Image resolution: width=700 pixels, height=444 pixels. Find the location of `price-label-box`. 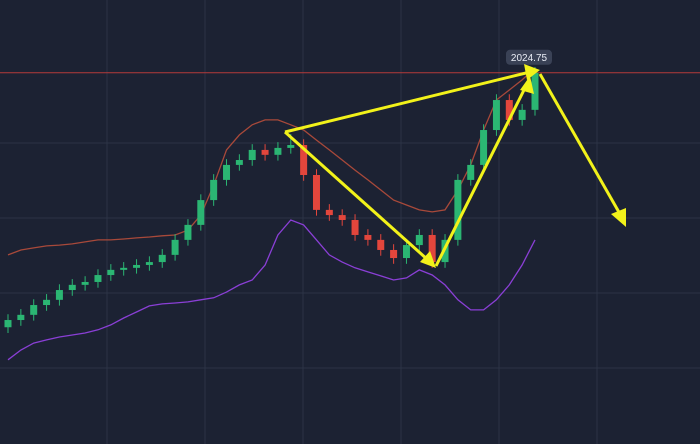

price-label-box is located at coordinates (529, 57).